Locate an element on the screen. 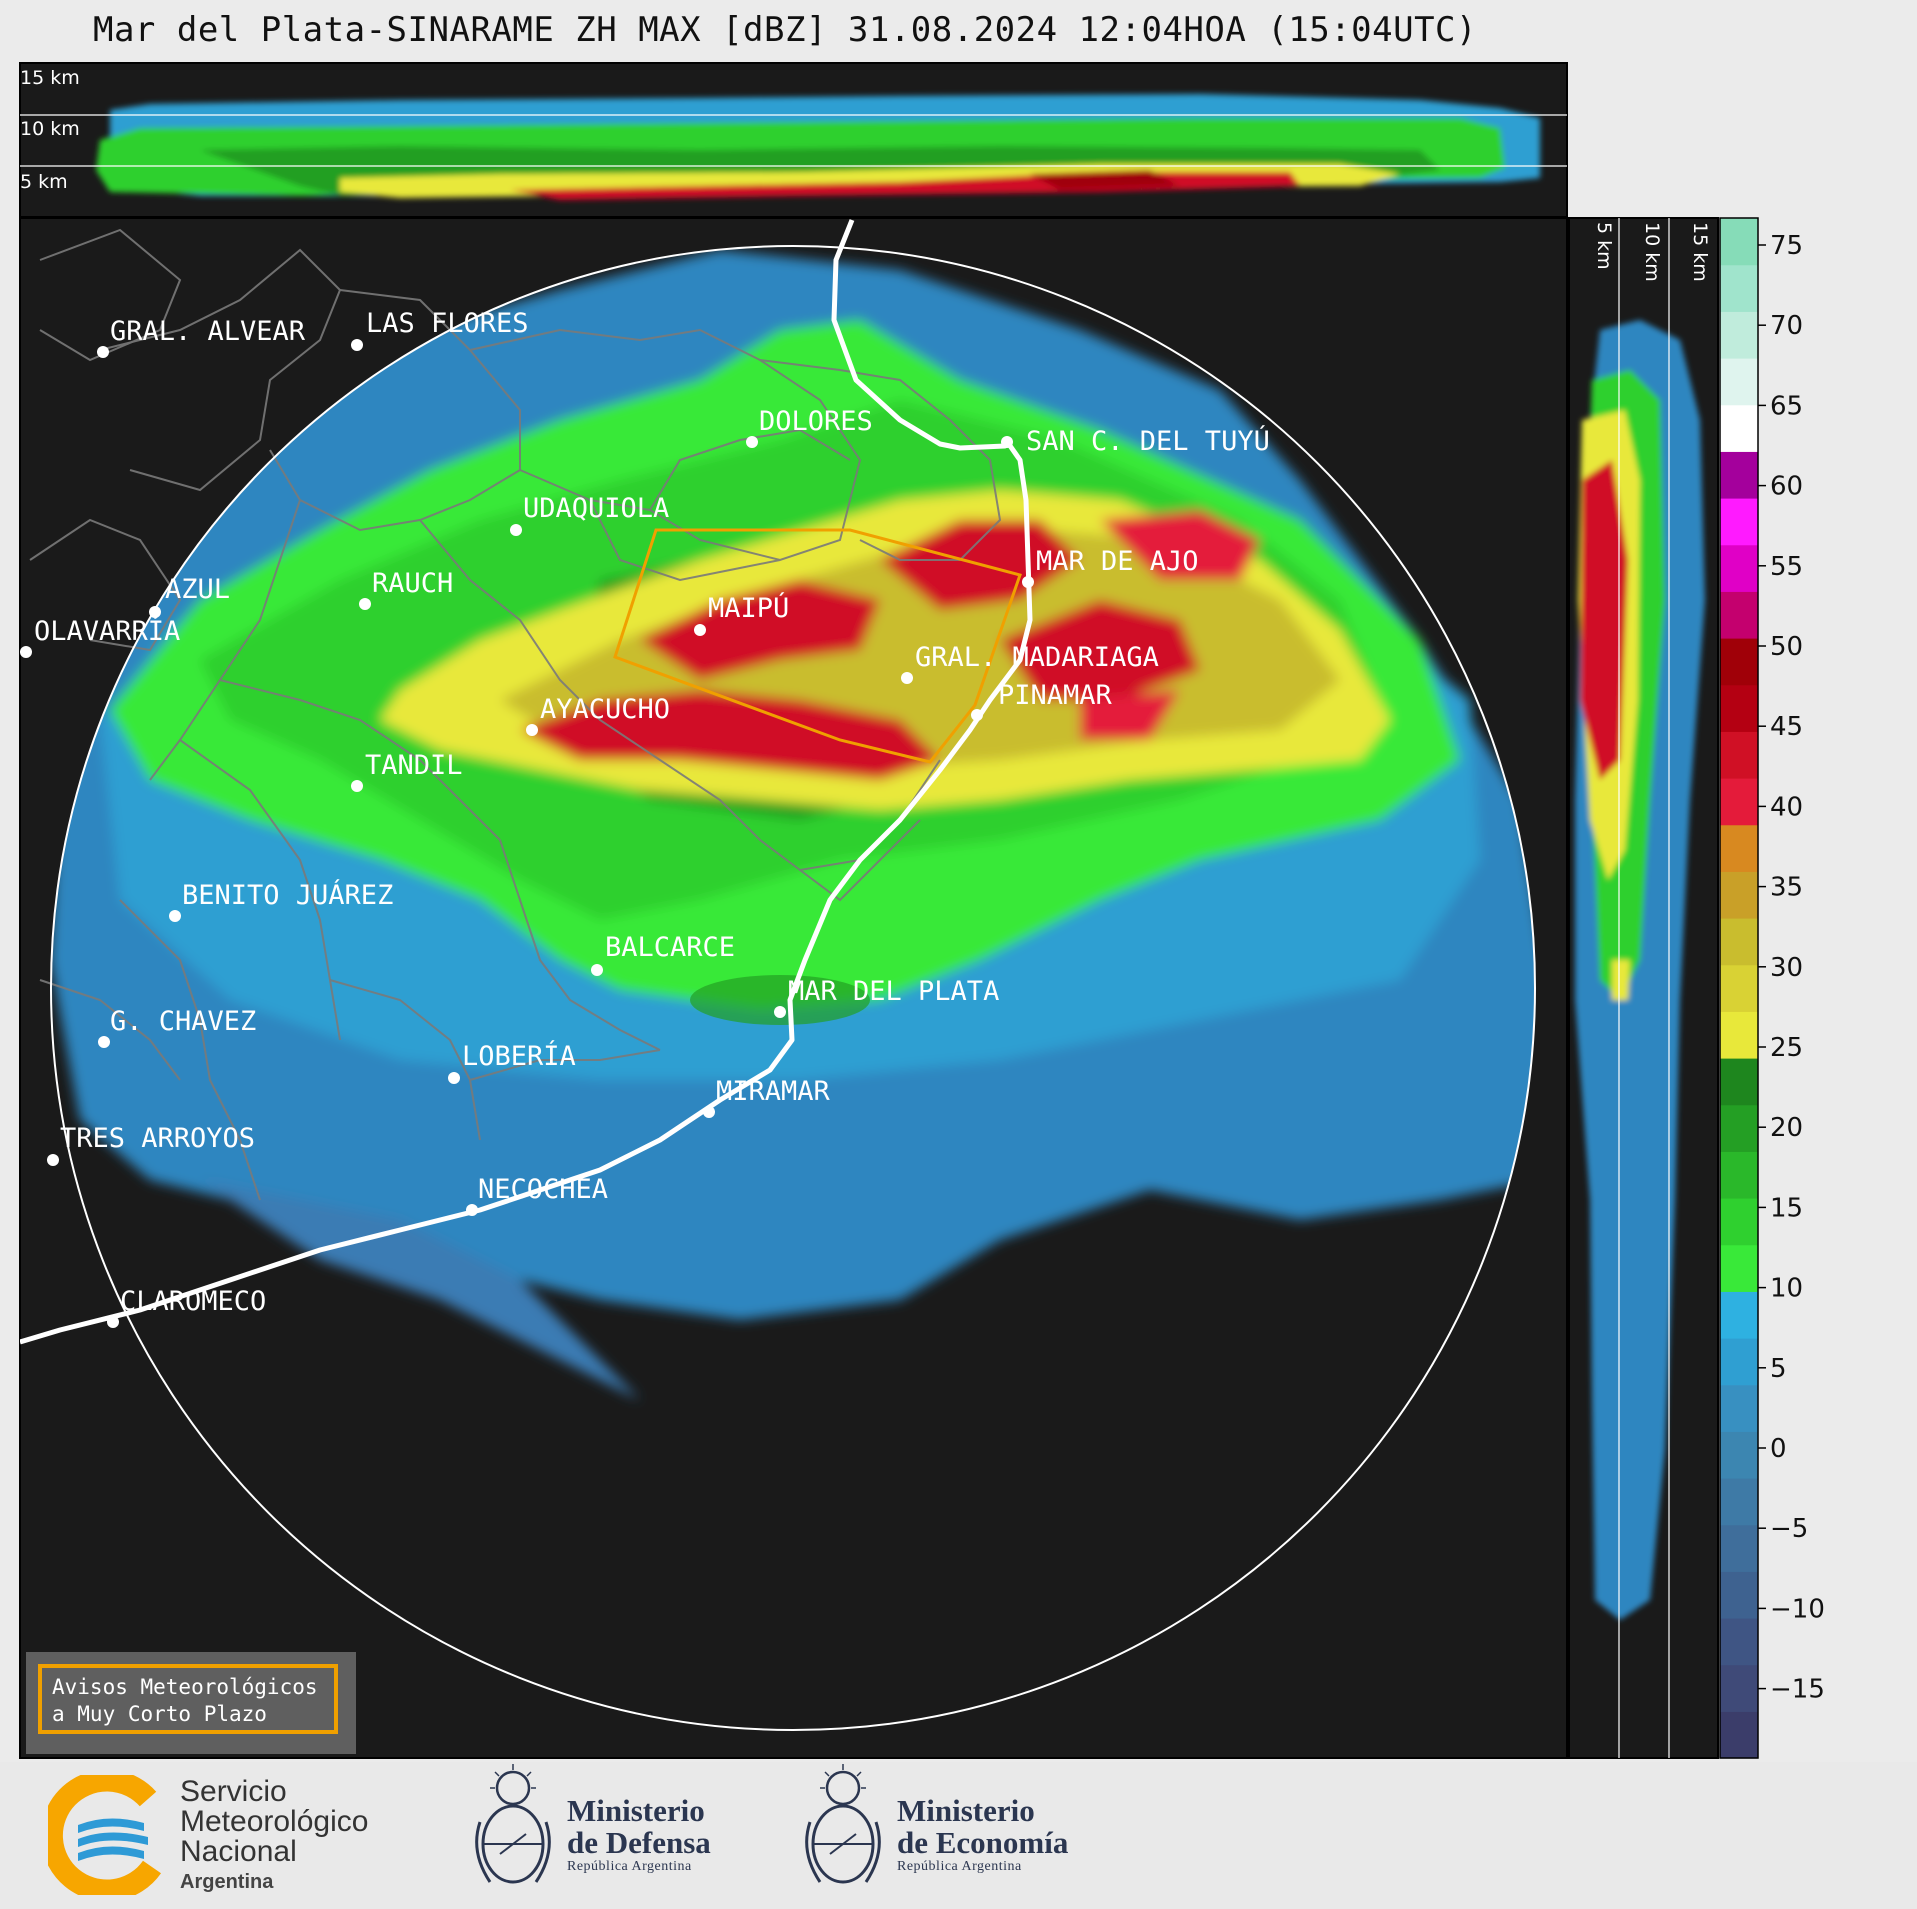 This screenshot has width=1917, height=1909. colorbar-tick-label: 30 is located at coordinates (1786, 968).